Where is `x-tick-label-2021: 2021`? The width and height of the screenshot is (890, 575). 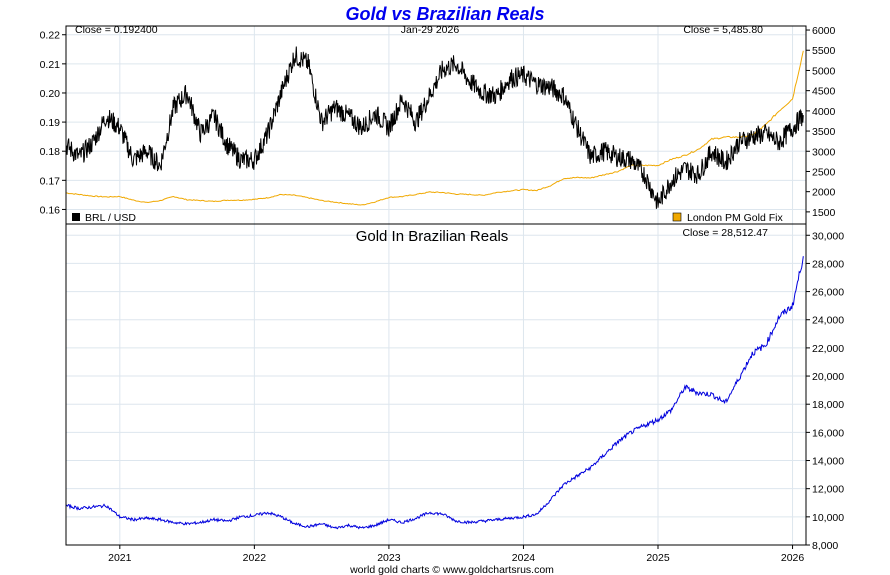
x-tick-label-2021: 2021 is located at coordinates (120, 558).